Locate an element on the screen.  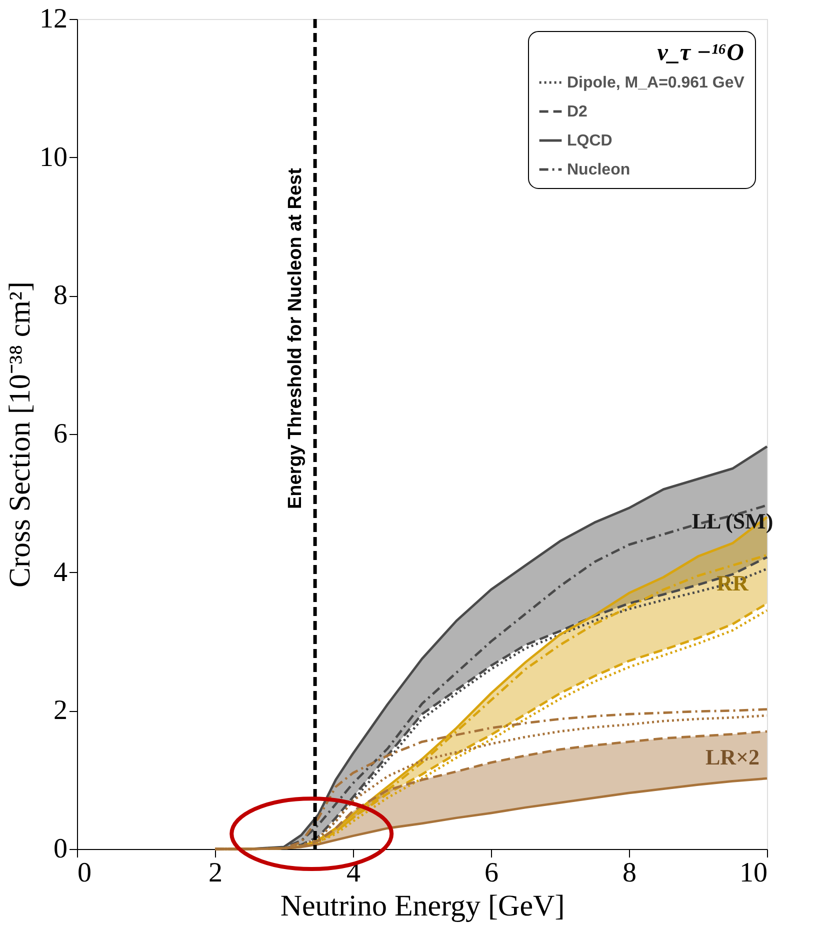
x-tick-label: 8 is located at coordinates (629, 873).